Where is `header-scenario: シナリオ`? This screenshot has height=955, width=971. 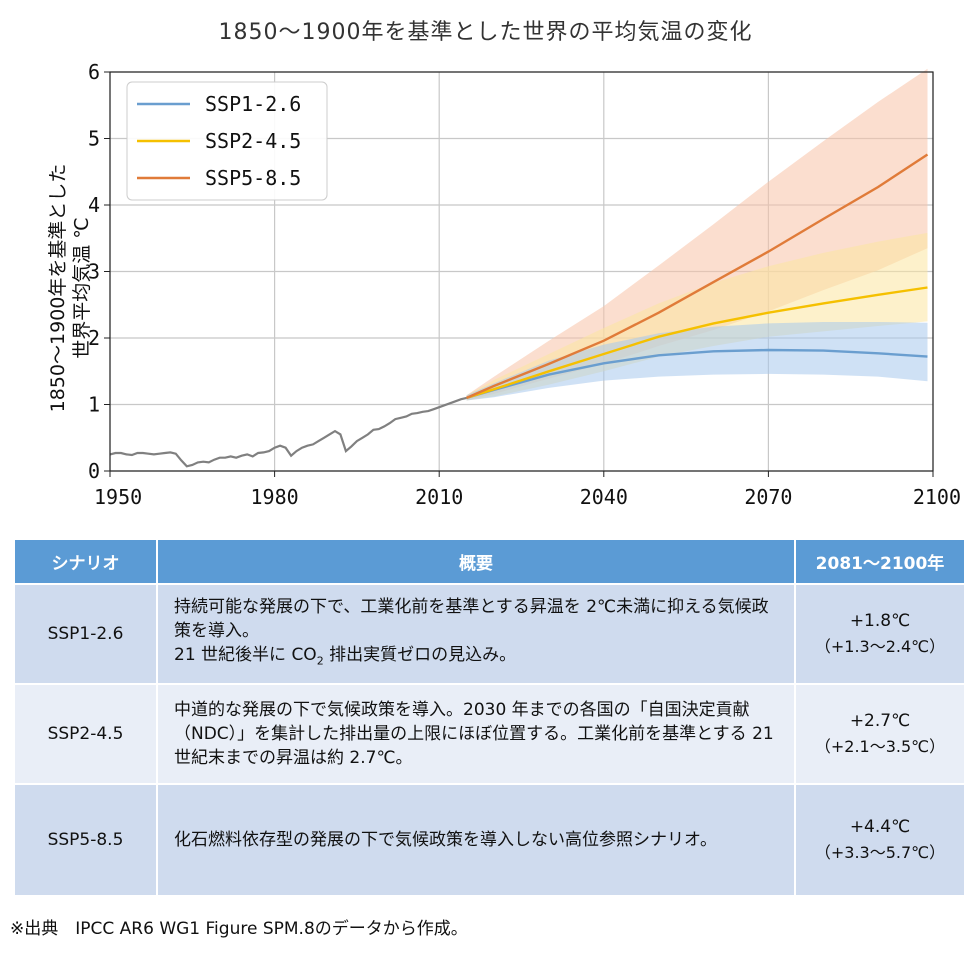 header-scenario: シナリオ is located at coordinates (85, 561).